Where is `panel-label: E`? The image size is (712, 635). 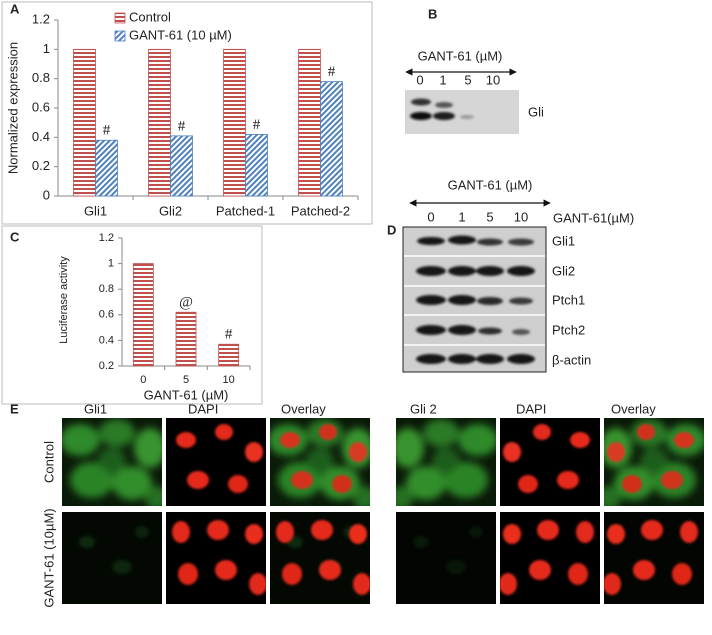
panel-label: E is located at coordinates (14, 408).